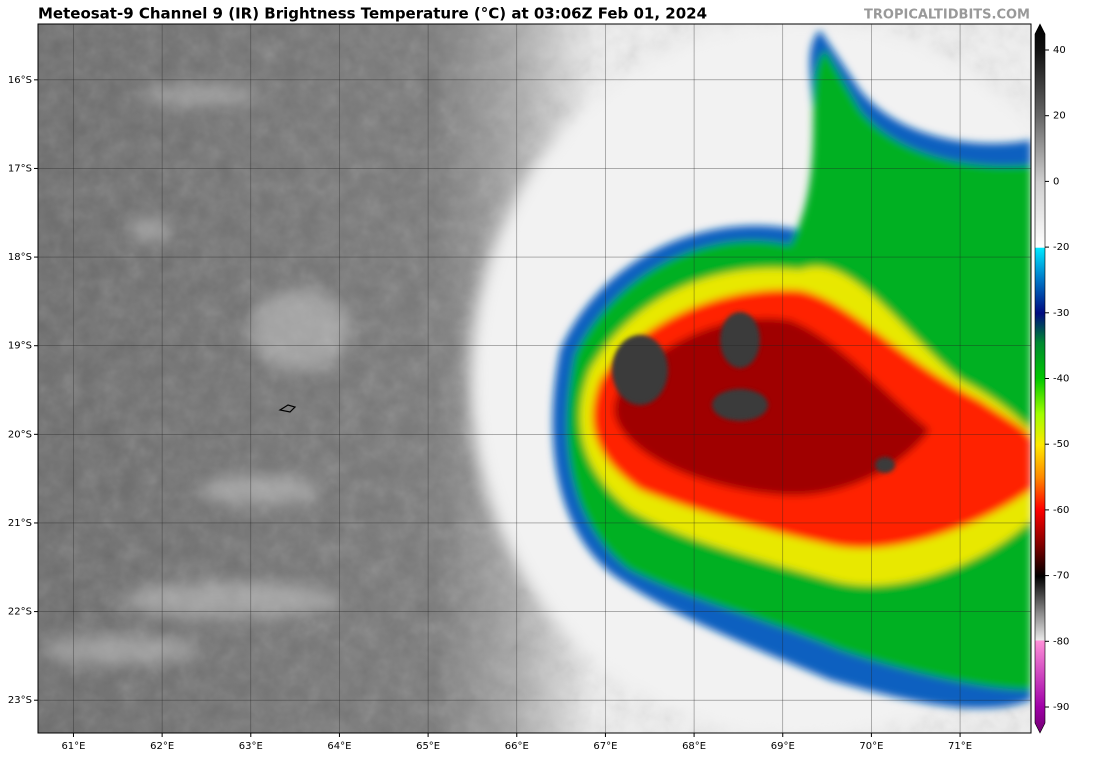 This screenshot has width=1095, height=767. What do you see at coordinates (20, 257) in the screenshot?
I see `lat-label: 18°S` at bounding box center [20, 257].